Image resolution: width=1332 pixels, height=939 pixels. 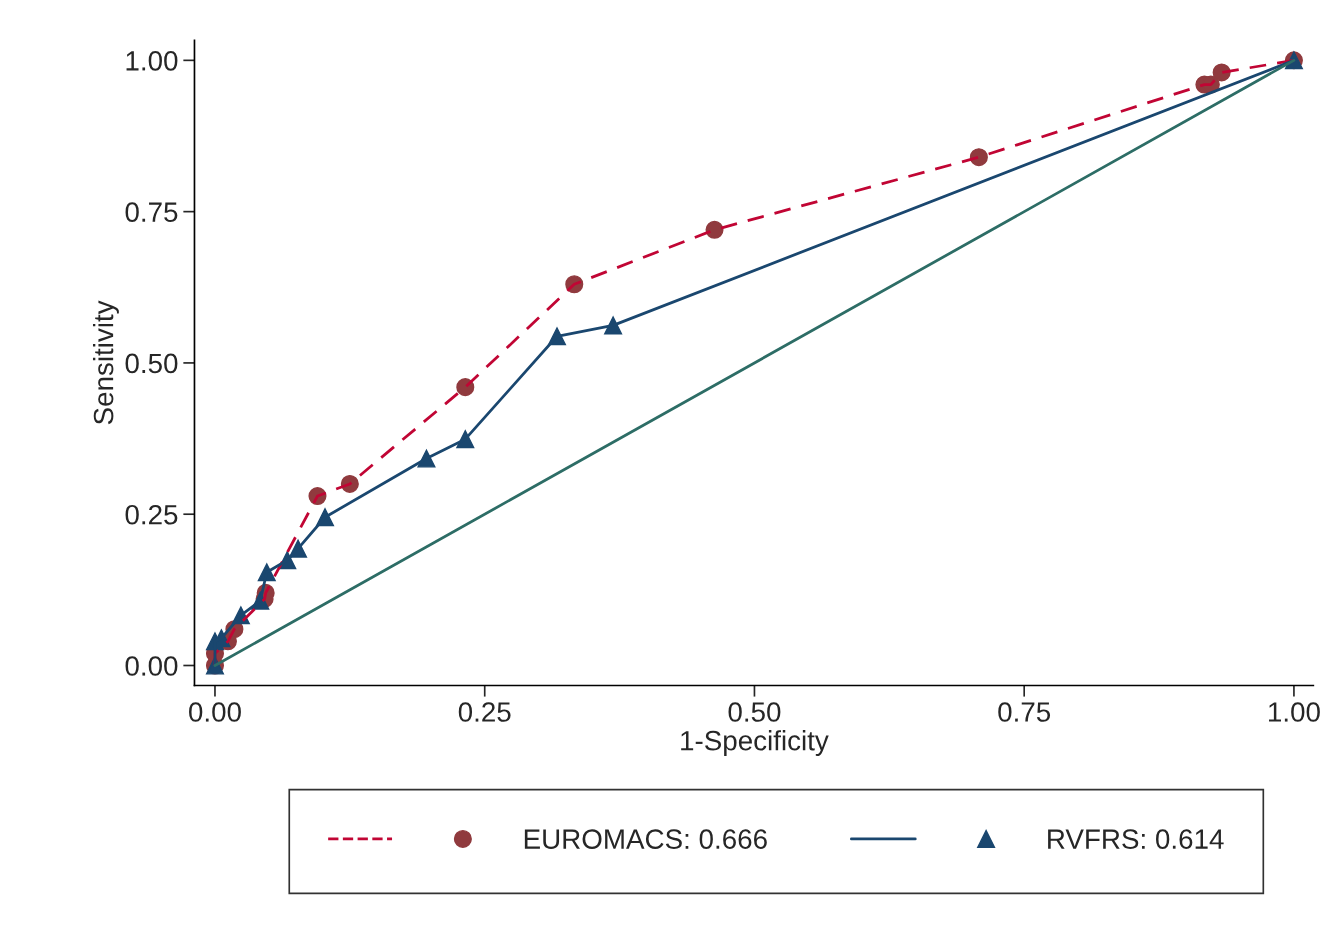 What do you see at coordinates (484, 712) in the screenshot?
I see `x-tick-label: 0.25` at bounding box center [484, 712].